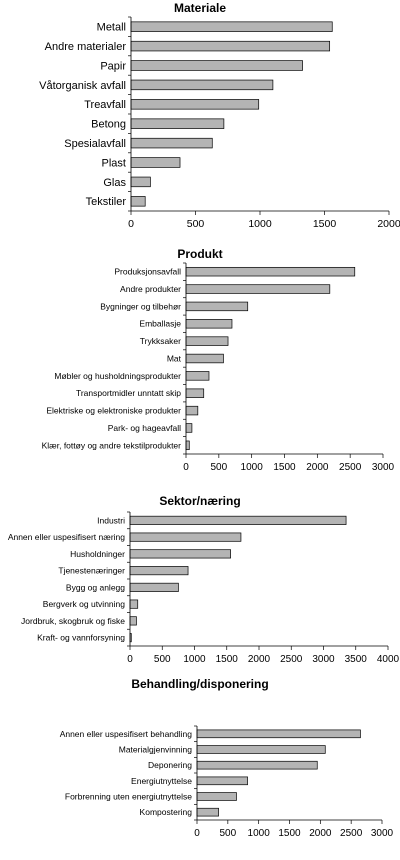 This screenshot has width=400, height=860. What do you see at coordinates (86, 47) in the screenshot?
I see `chart-1-category-label: Andre materialer` at bounding box center [86, 47].